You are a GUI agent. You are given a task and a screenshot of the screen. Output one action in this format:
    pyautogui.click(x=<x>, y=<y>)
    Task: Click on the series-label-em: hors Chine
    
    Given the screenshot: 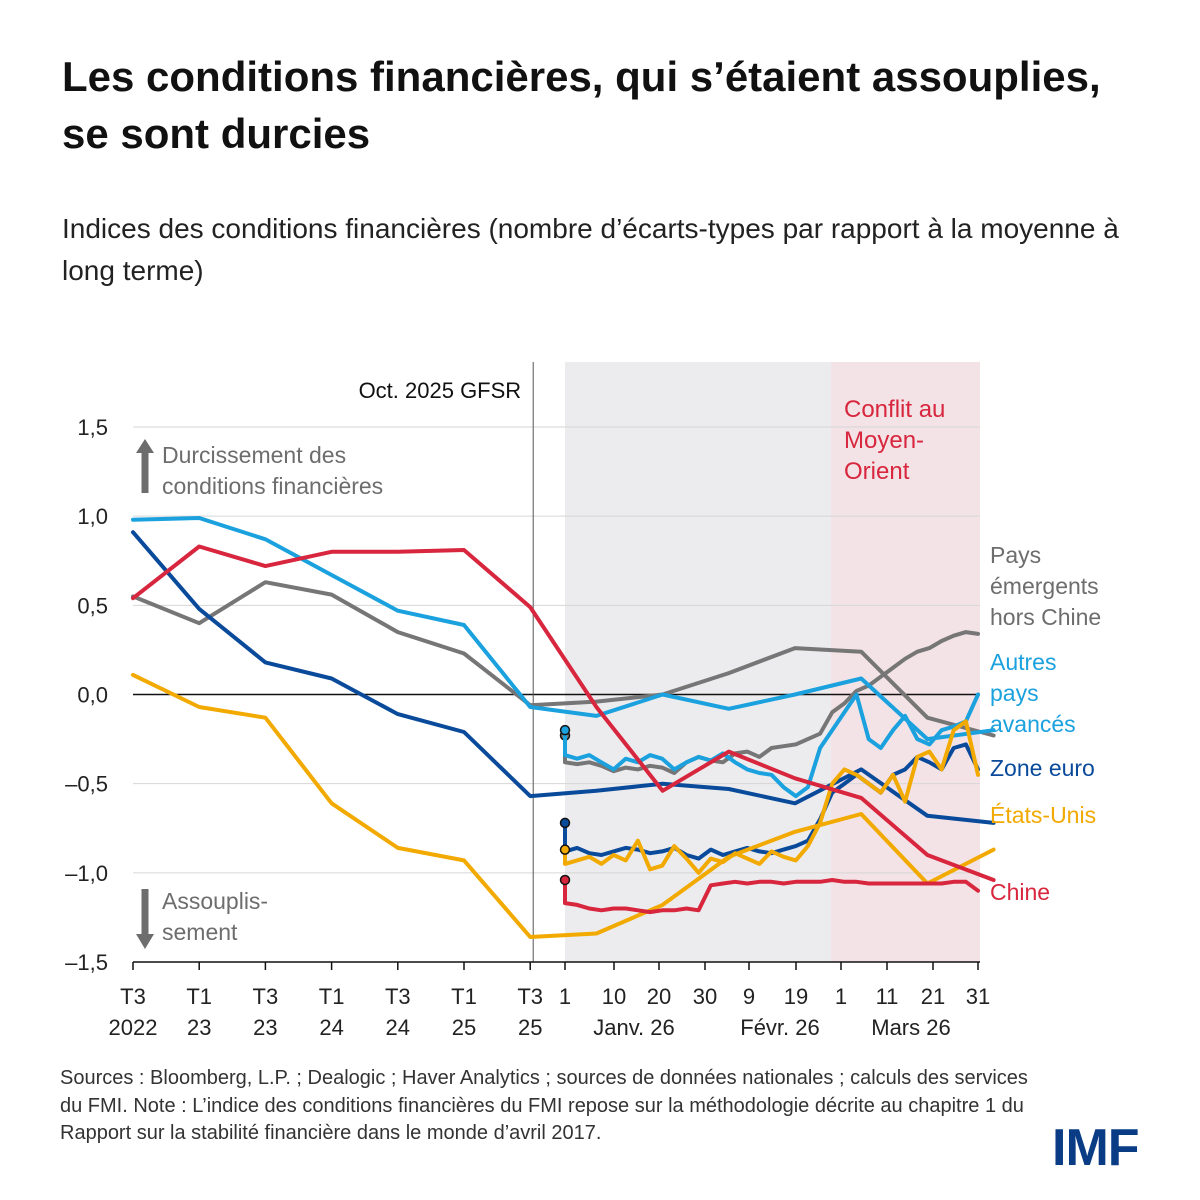 What is the action you would take?
    pyautogui.click(x=1045, y=617)
    